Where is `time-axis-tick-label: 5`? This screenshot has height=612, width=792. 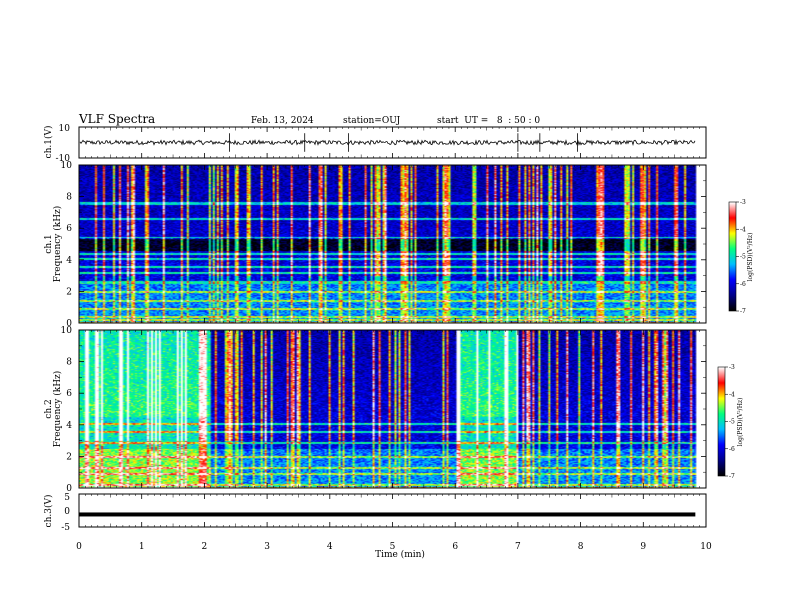 time-axis-tick-label: 5 is located at coordinates (393, 547).